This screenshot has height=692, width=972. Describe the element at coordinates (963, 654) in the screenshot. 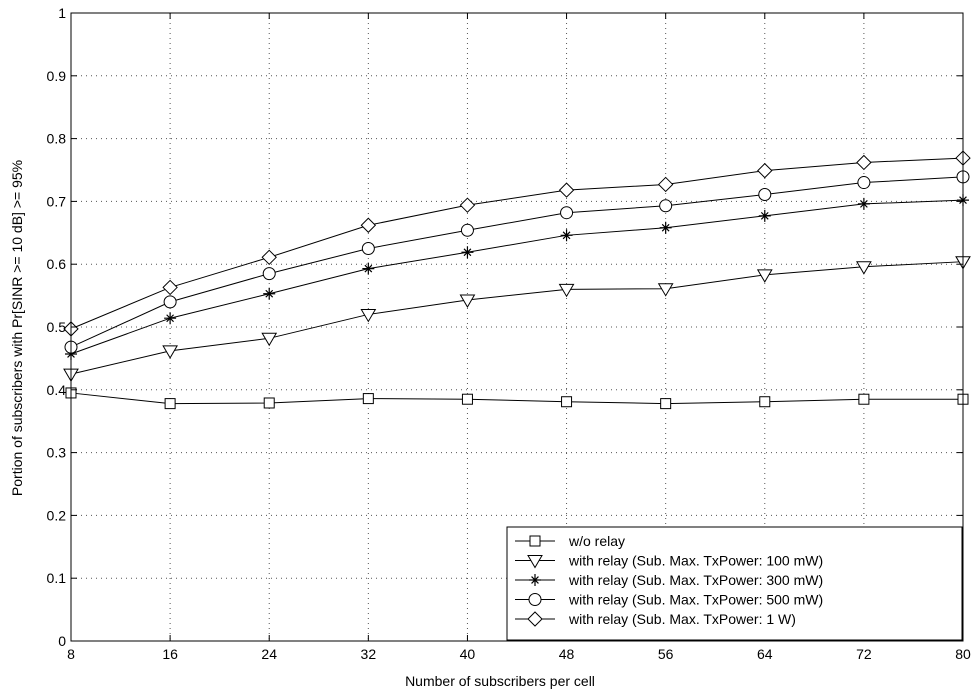

I see `x-tick-label: 80` at that location.